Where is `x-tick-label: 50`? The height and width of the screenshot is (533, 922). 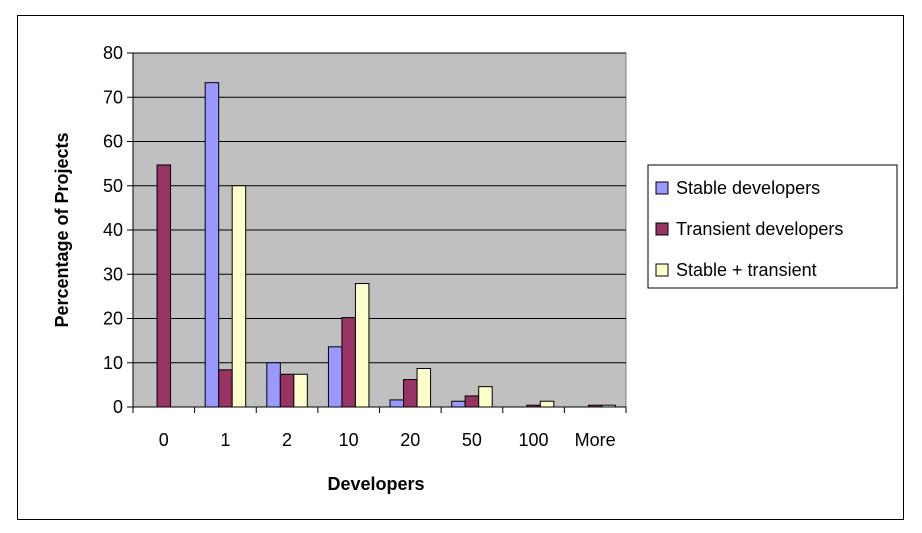
x-tick-label: 50 is located at coordinates (472, 440).